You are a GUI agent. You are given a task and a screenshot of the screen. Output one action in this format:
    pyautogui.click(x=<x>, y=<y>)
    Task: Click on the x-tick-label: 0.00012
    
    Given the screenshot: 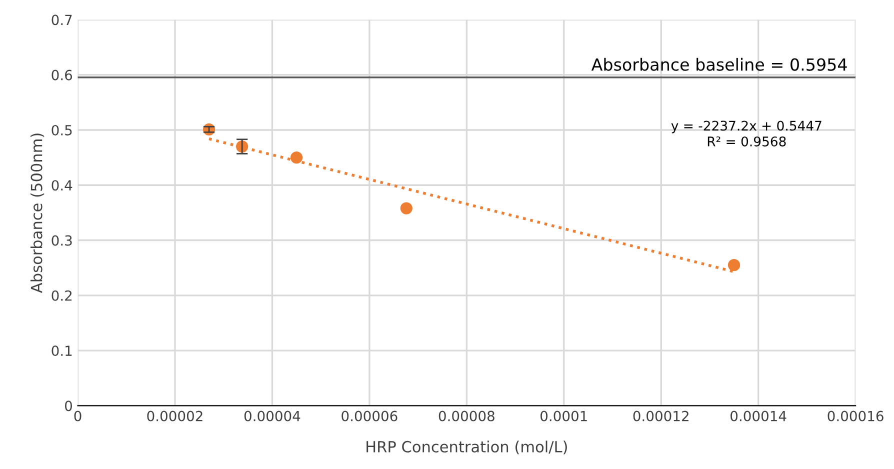 What is the action you would take?
    pyautogui.click(x=660, y=416)
    